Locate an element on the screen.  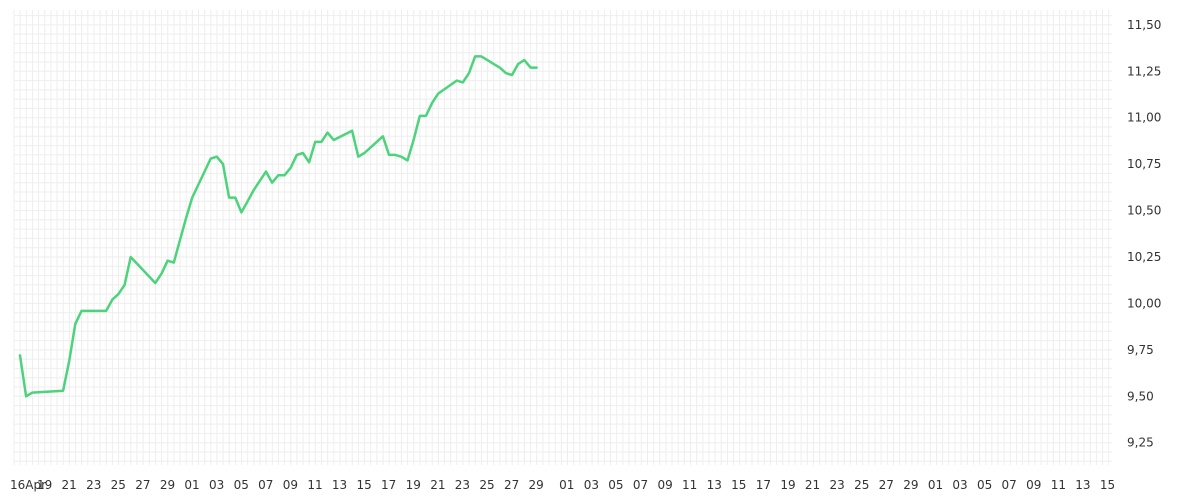
y-tick-label: 9,25 is located at coordinates (1140, 443).